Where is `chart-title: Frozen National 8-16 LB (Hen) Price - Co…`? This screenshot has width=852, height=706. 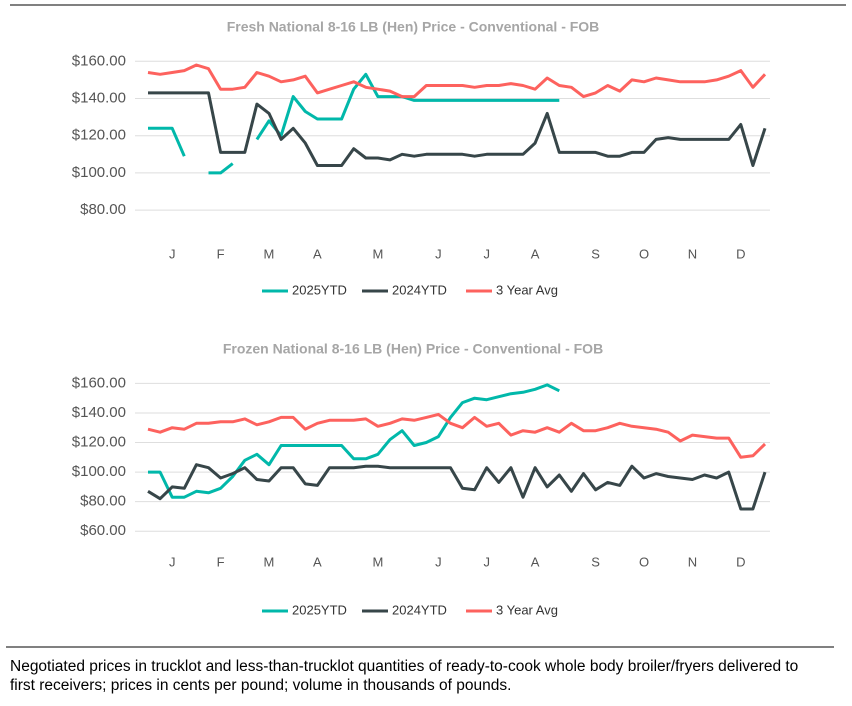
chart-title: Frozen National 8-16 LB (Hen) Price - Co… is located at coordinates (413, 349).